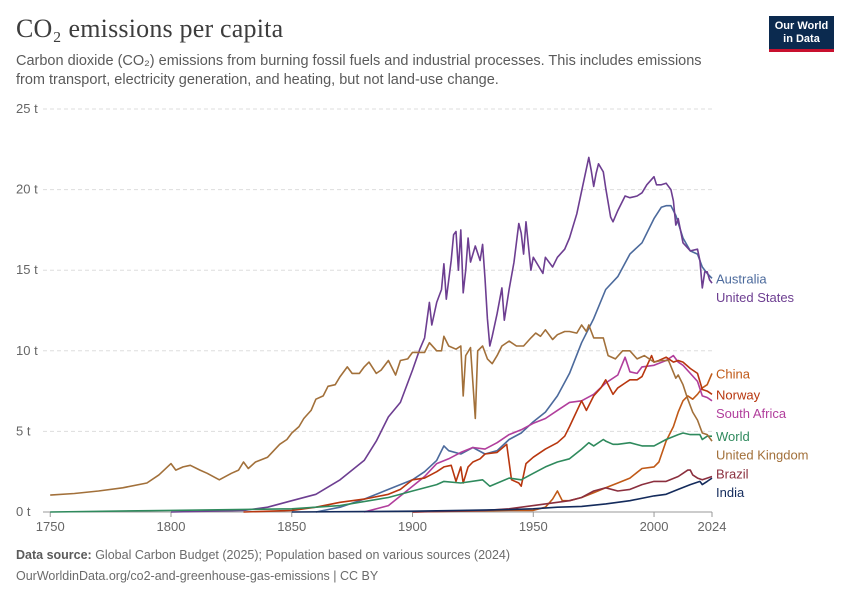  Describe the element at coordinates (730, 492) in the screenshot. I see `series-label-india: India` at that location.